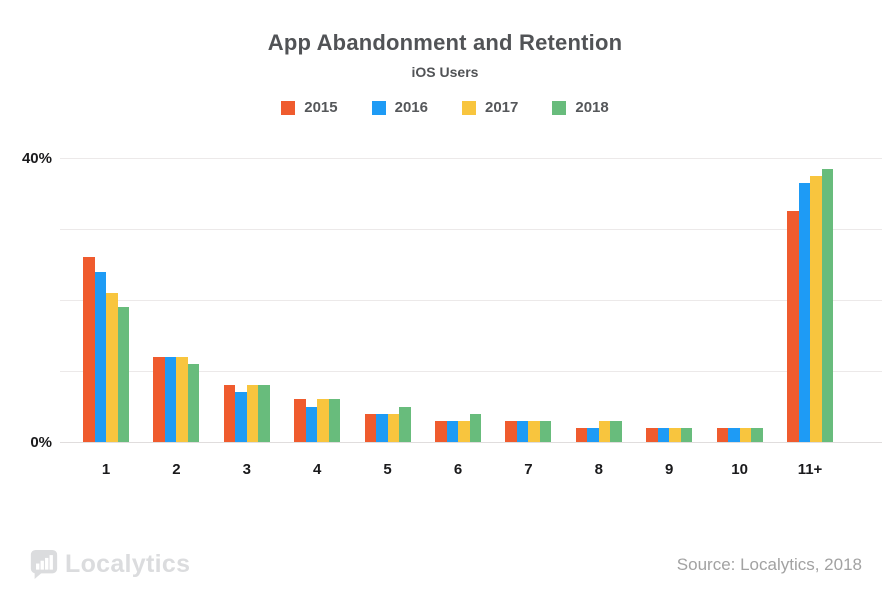 The width and height of the screenshot is (890, 591). Describe the element at coordinates (827, 305) in the screenshot. I see `bar-2018-session-11+` at that location.